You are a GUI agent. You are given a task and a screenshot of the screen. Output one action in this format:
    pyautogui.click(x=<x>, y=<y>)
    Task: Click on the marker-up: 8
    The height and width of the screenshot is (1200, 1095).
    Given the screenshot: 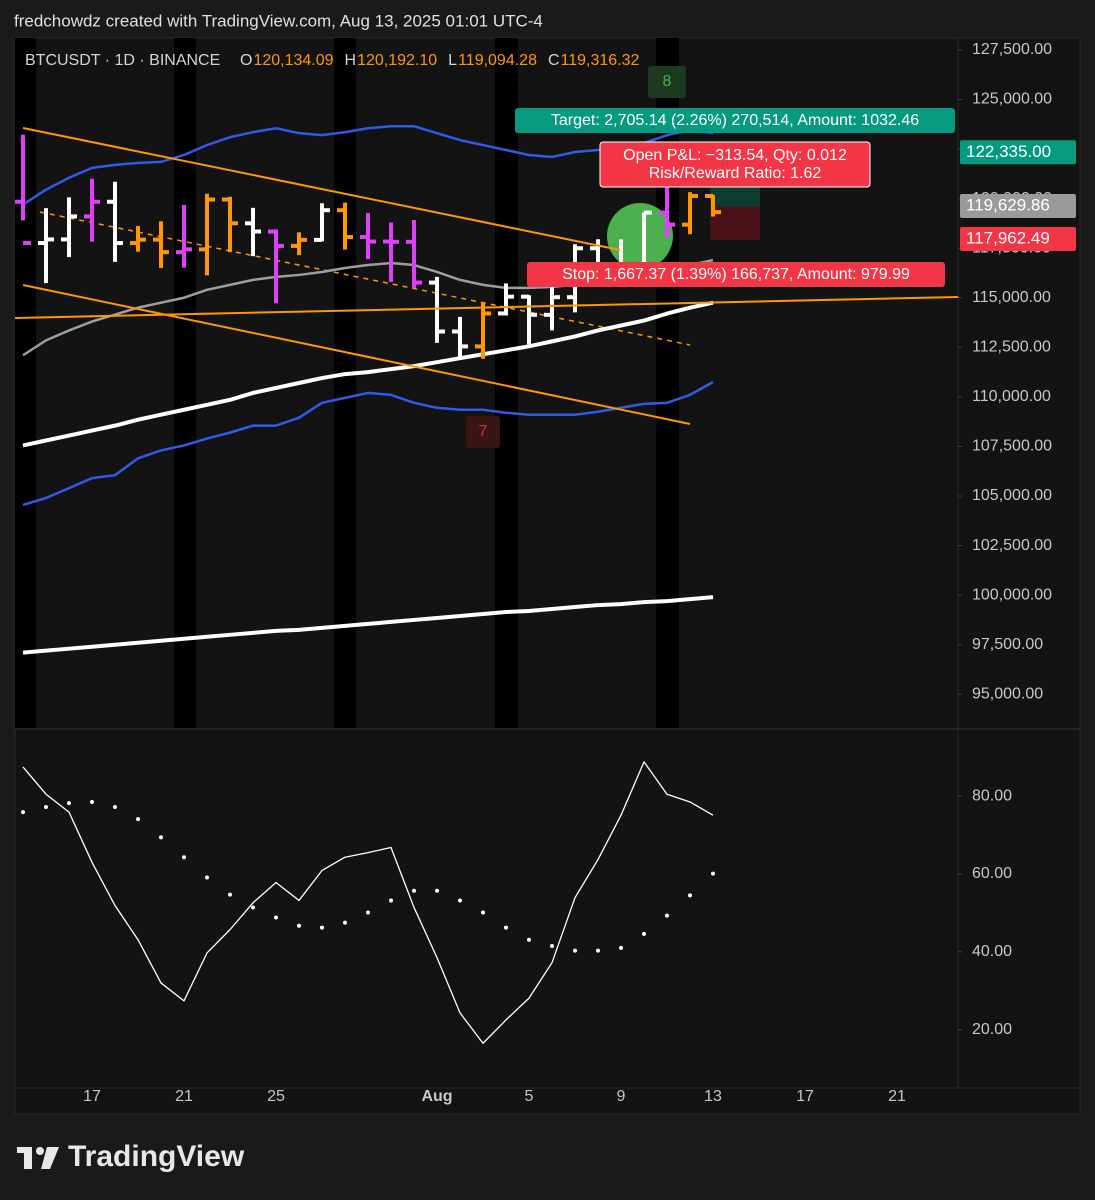 What is the action you would take?
    pyautogui.click(x=667, y=81)
    